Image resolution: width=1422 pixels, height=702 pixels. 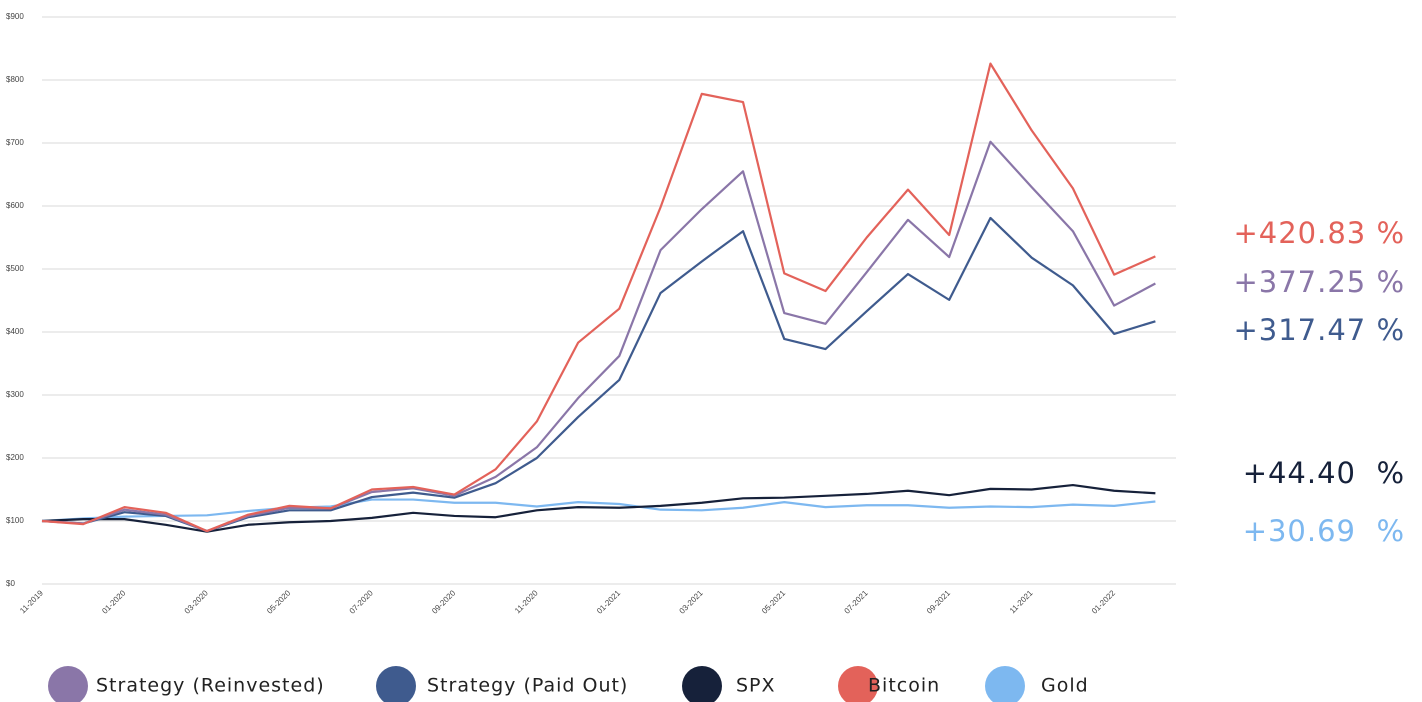 I want to click on x-tick-label: 11-2019, so click(x=31, y=601).